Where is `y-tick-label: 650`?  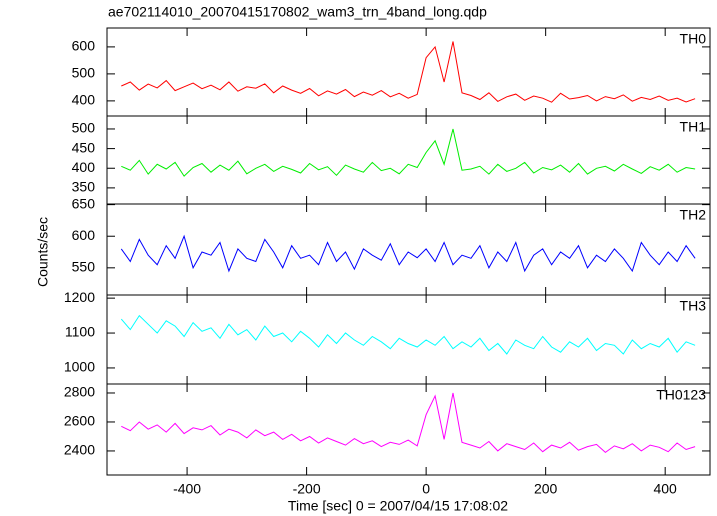
y-tick-label: 650 is located at coordinates (84, 203).